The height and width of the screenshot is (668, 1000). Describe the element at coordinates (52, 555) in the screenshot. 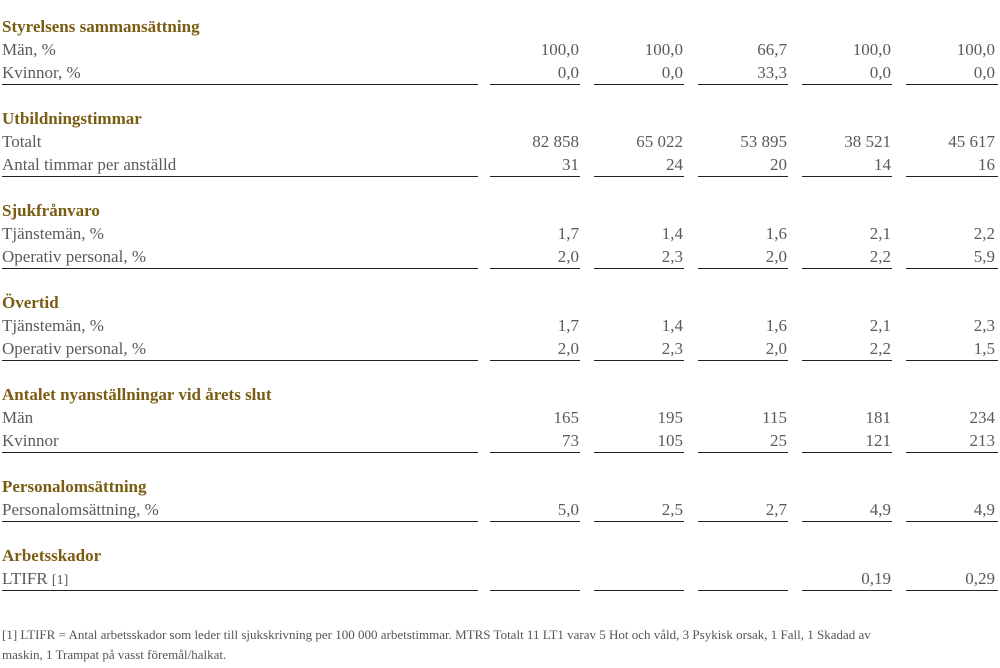

I see `section-title: Arbetsskador` at that location.